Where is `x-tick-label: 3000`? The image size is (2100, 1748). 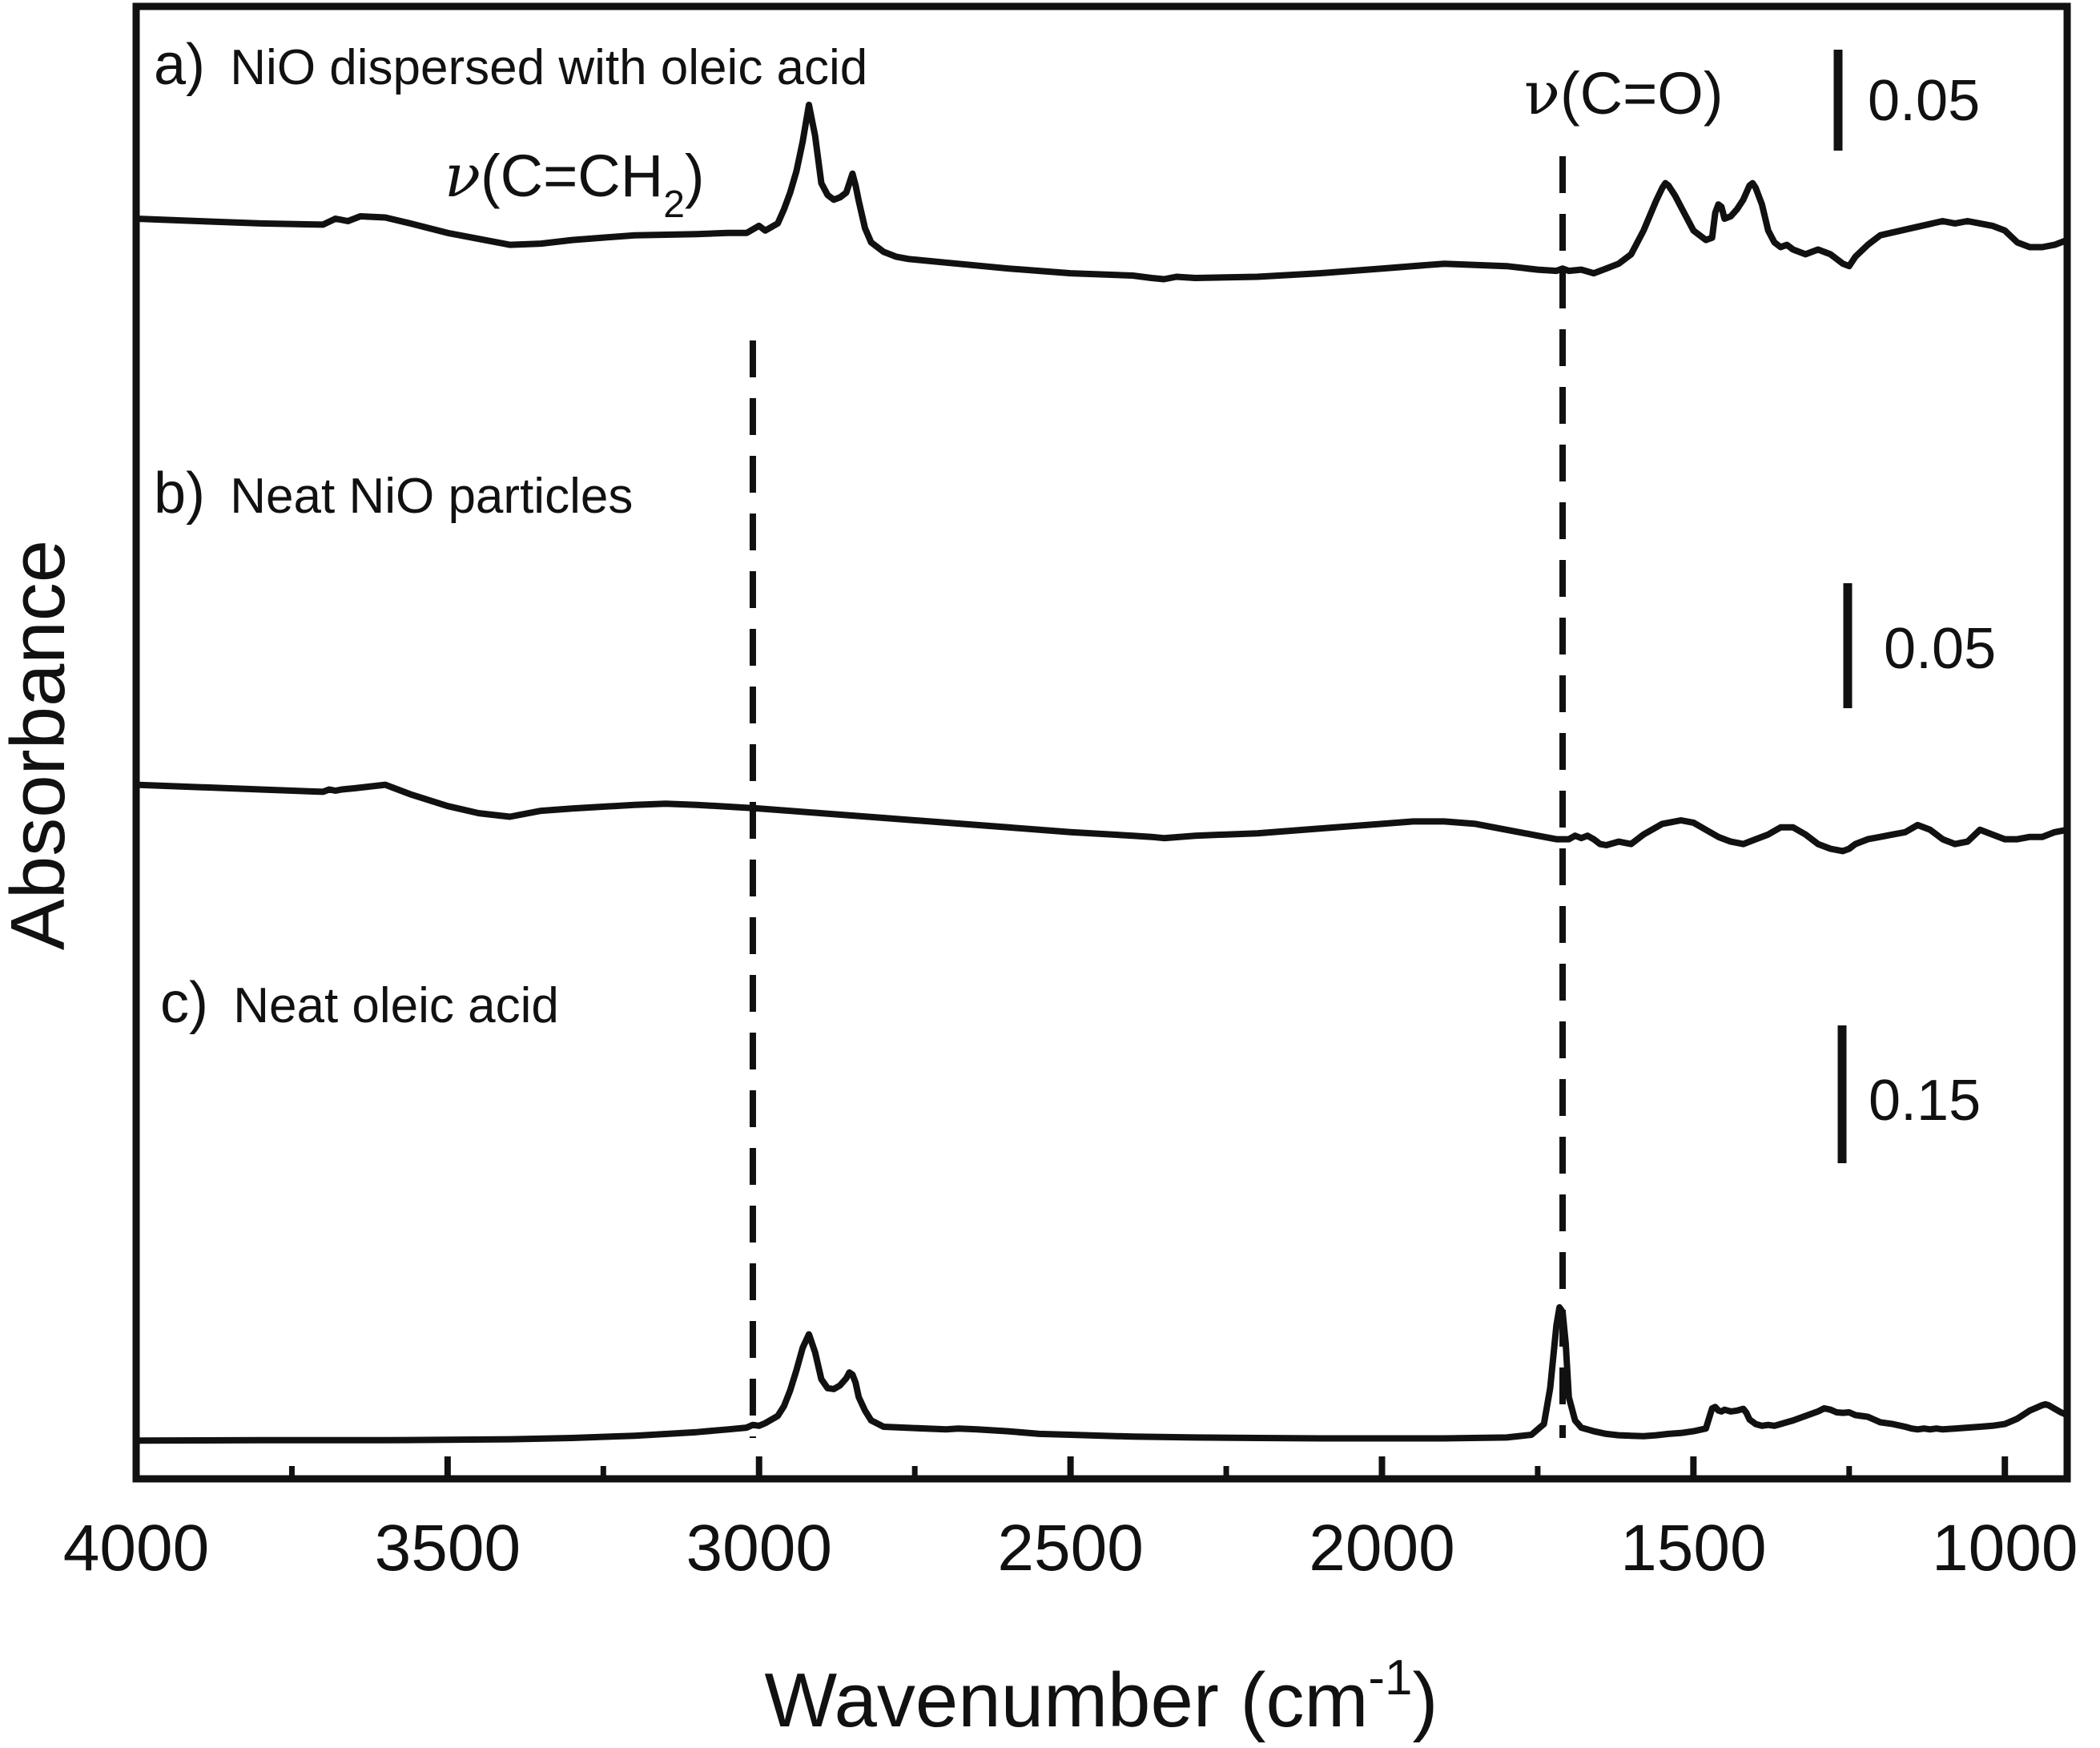 x-tick-label: 3000 is located at coordinates (759, 1548).